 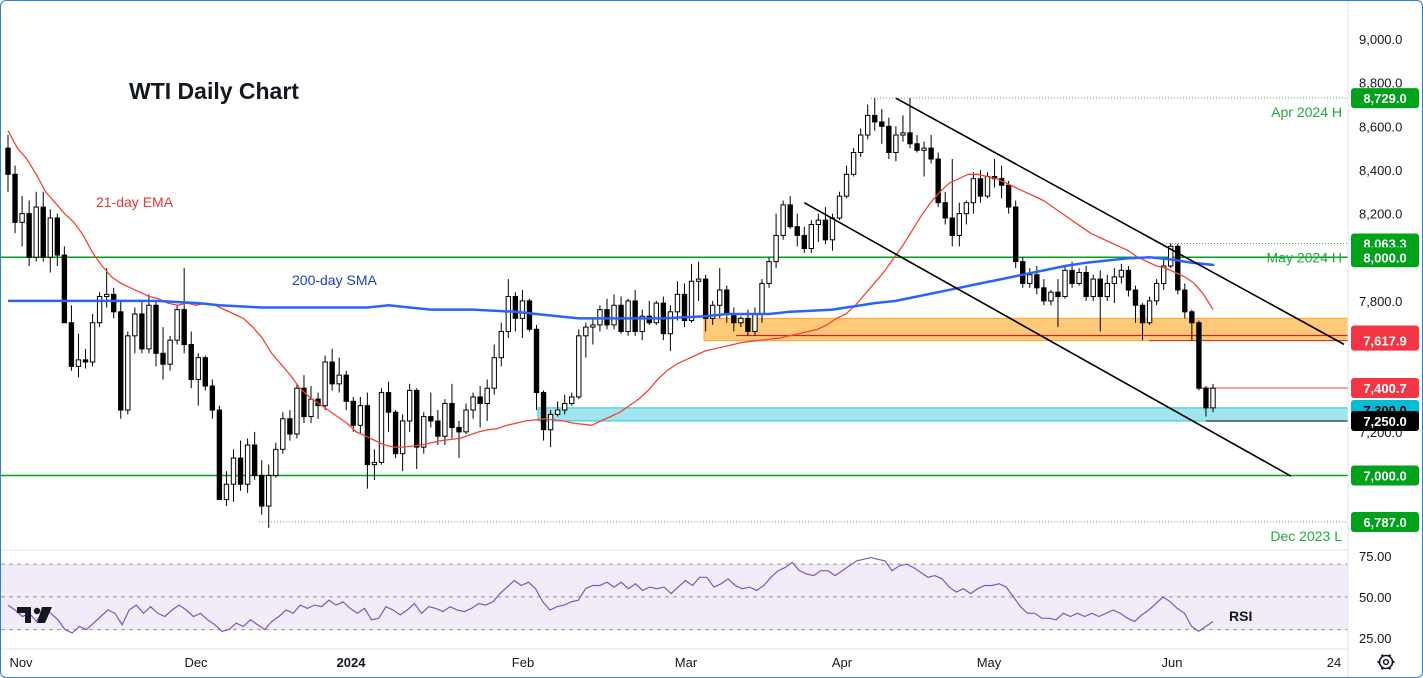 I want to click on price-badge: 6,787.0, so click(x=1385, y=522).